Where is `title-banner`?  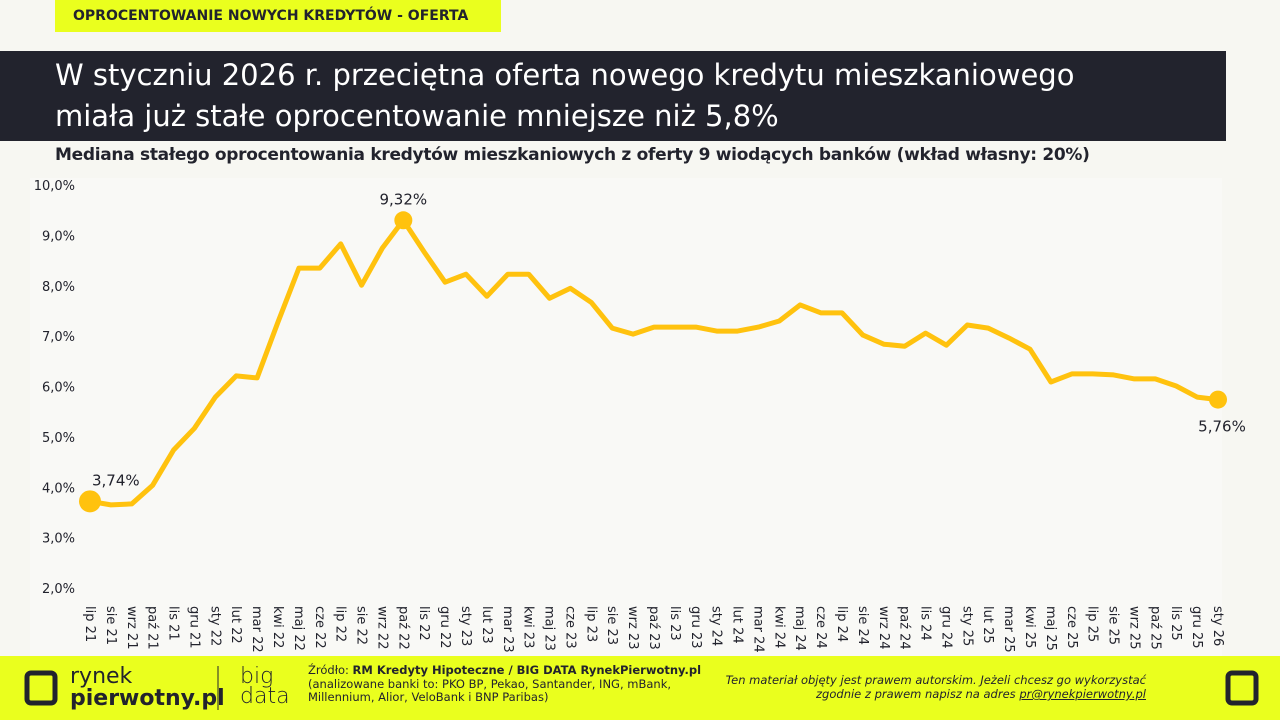
title-banner is located at coordinates (613, 96).